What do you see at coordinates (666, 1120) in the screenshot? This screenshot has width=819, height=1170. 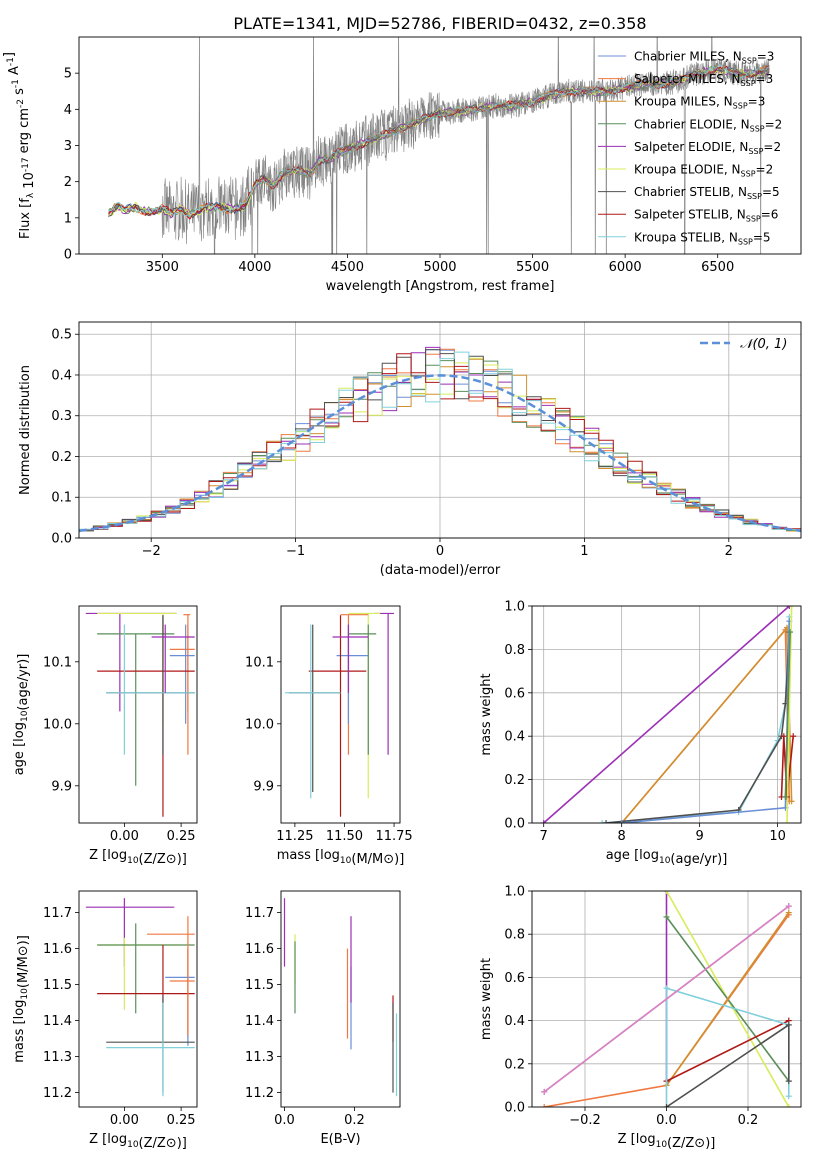 I see `x-tick-label: 0.0` at bounding box center [666, 1120].